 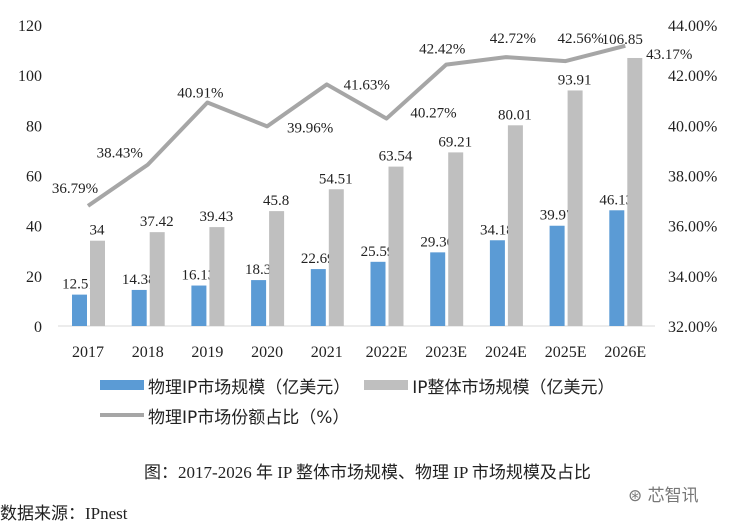 I want to click on left-axis-tick: 100, so click(x=30, y=76).